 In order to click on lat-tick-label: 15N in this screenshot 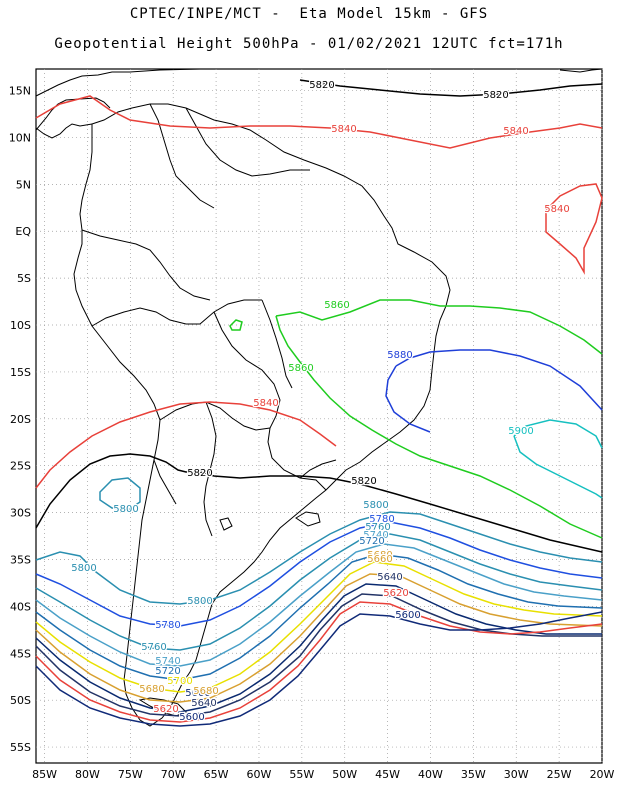, I will do `click(20, 91)`.